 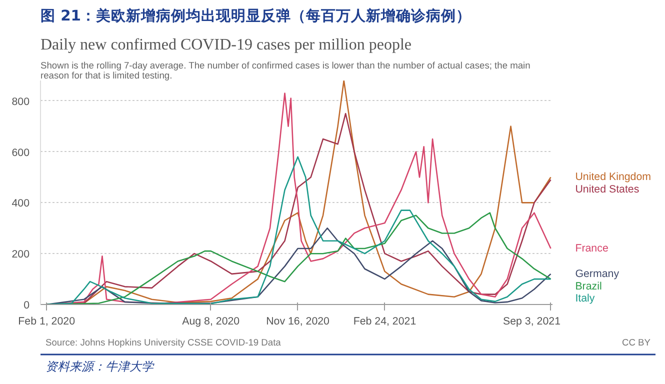 What do you see at coordinates (211, 322) in the screenshot?
I see `x-tick-label: Aug 8, 2020` at bounding box center [211, 322].